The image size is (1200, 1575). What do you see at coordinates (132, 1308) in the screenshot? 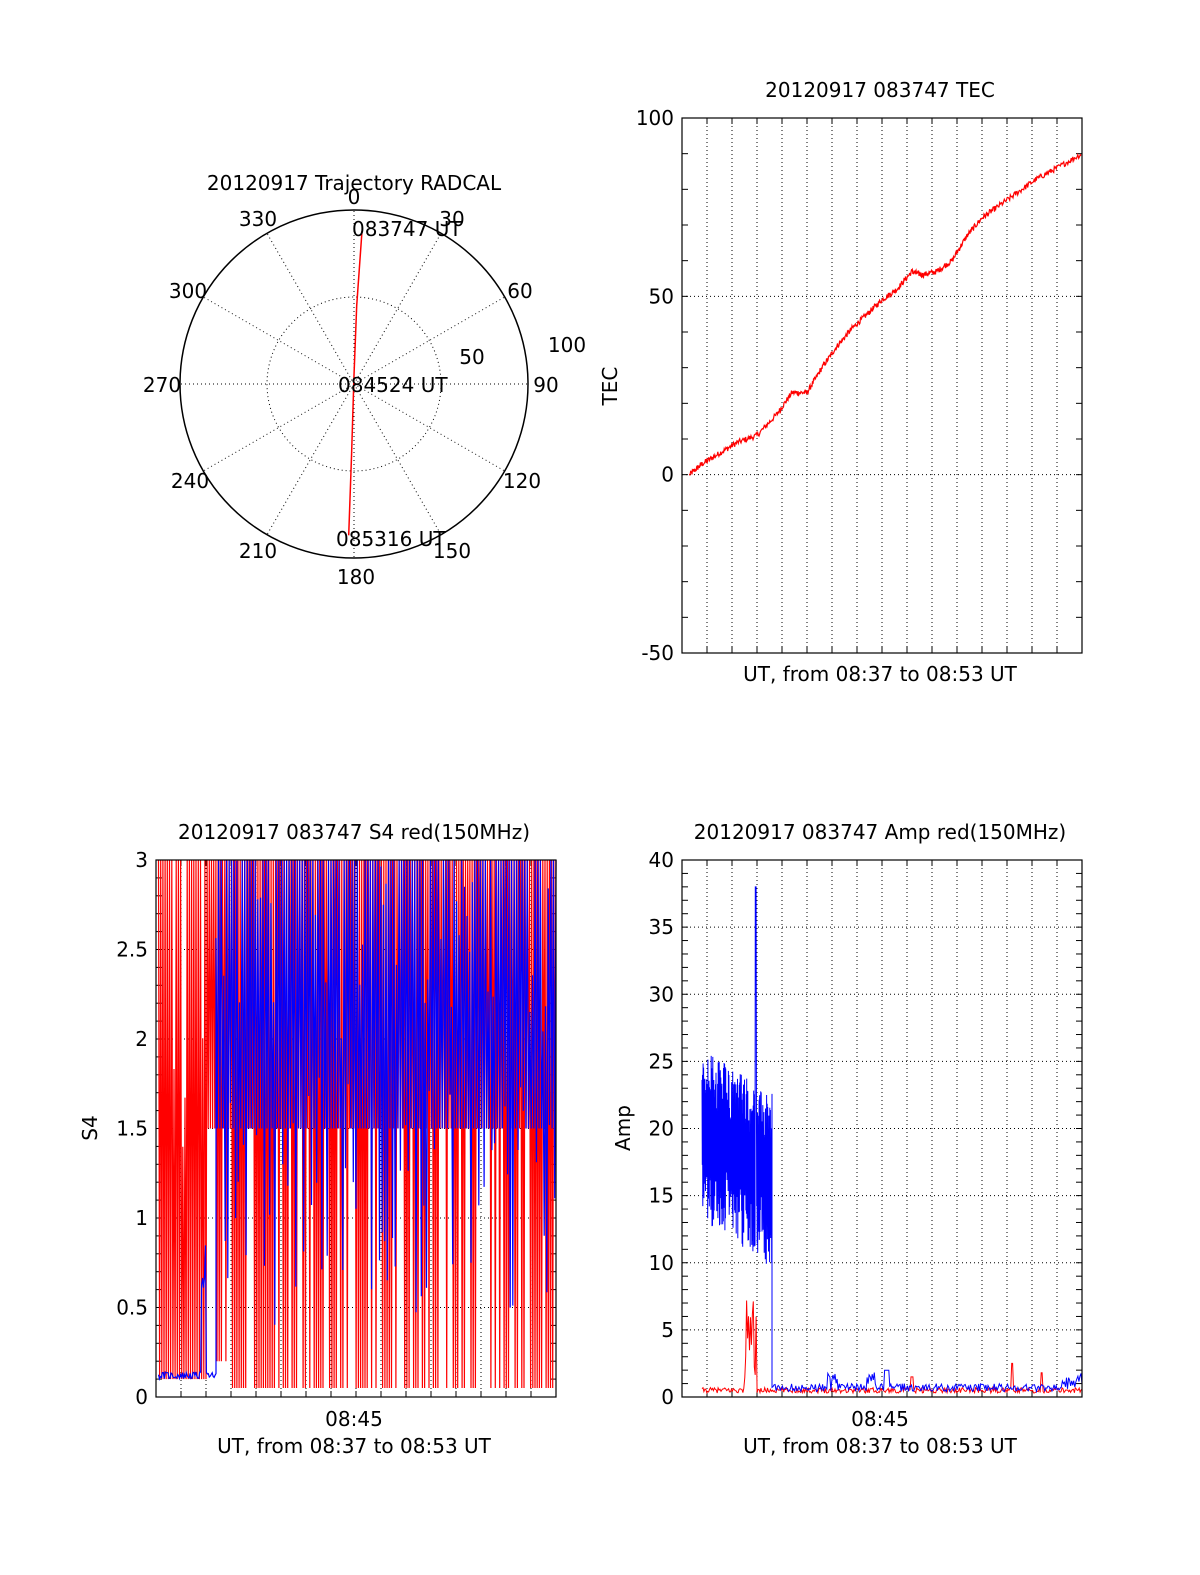
I see `y-tick-label: 0.5` at bounding box center [132, 1308].